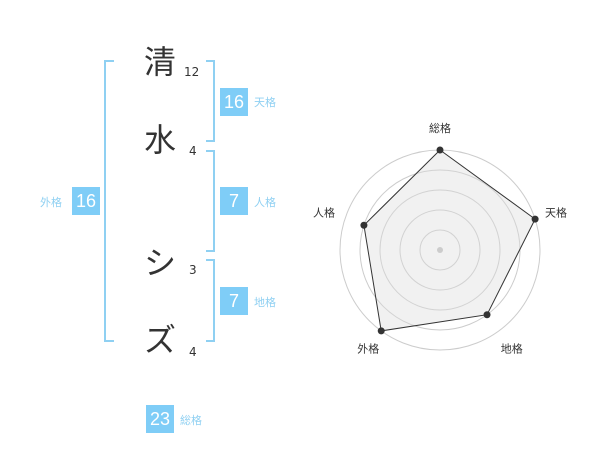 The image size is (600, 470). Describe the element at coordinates (192, 72) in the screenshot. I see `stroke-count: 12` at that location.